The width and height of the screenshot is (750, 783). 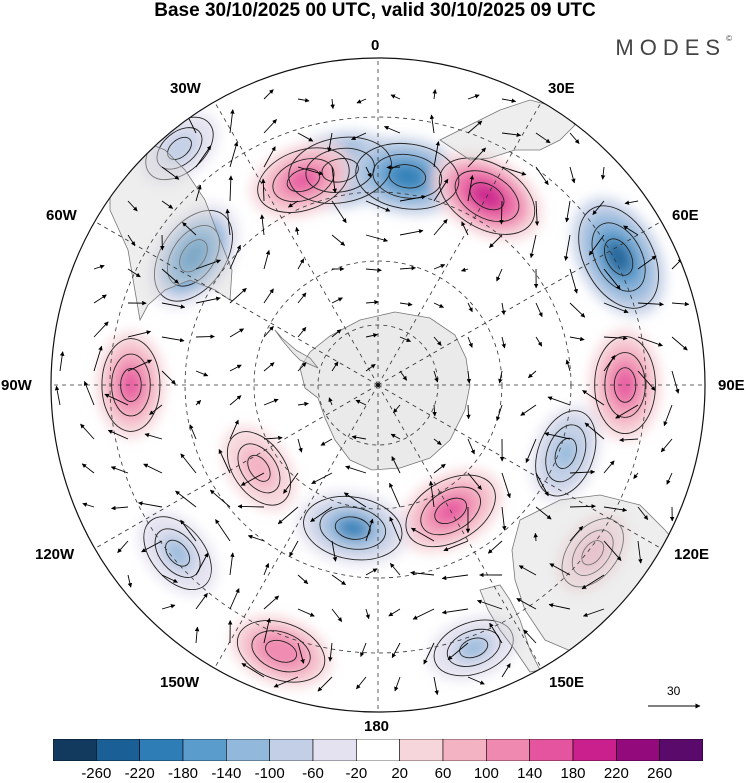 What do you see at coordinates (356, 773) in the screenshot?
I see `colorbar-tick-label: -20` at bounding box center [356, 773].